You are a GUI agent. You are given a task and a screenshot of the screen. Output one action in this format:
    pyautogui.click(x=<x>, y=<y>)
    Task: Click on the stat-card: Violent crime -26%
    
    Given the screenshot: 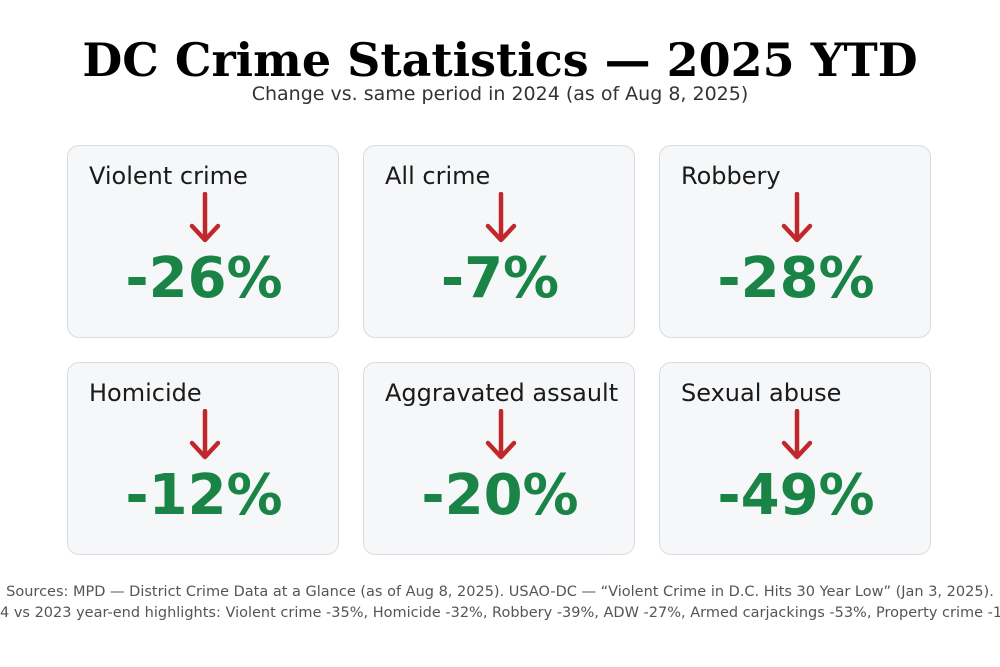 What is the action you would take?
    pyautogui.click(x=203, y=241)
    